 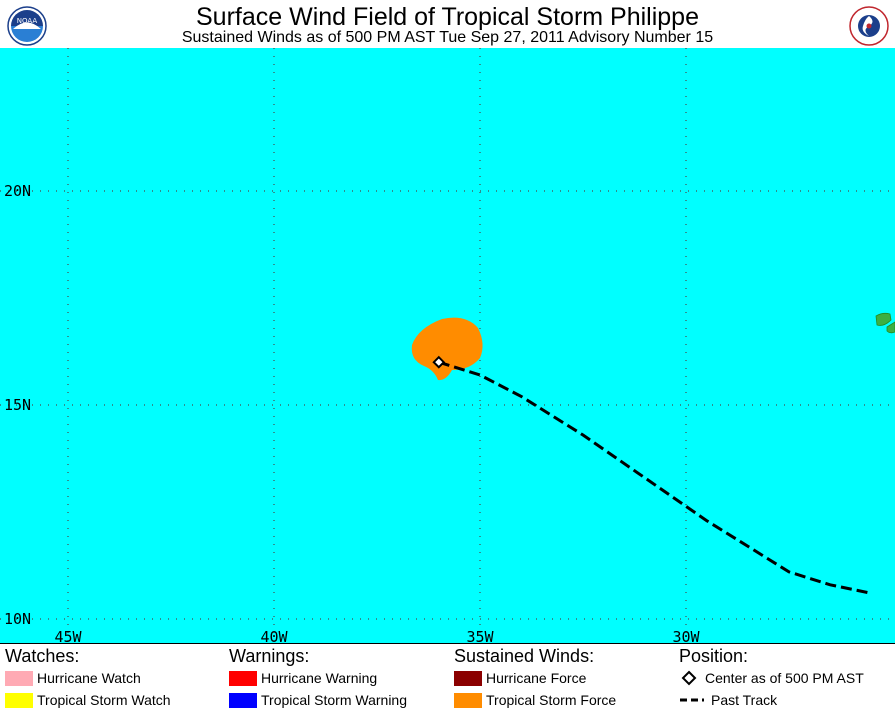 I want to click on nws-logo-icon, so click(x=869, y=26).